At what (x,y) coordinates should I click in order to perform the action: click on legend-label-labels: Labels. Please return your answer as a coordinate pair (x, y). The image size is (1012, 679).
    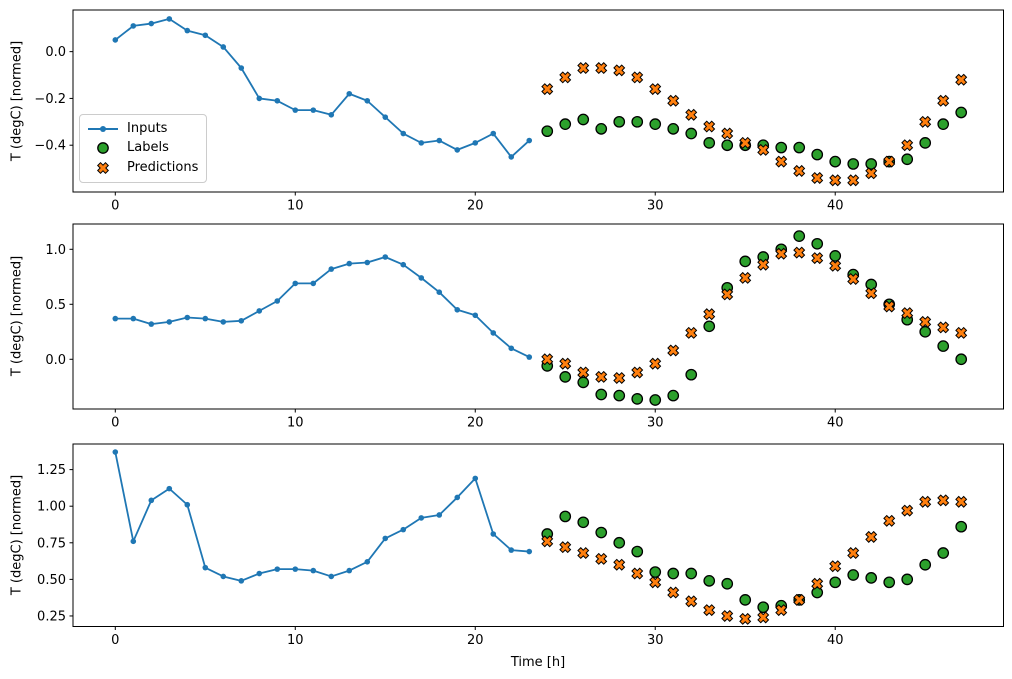
    Looking at the image, I should click on (148, 148).